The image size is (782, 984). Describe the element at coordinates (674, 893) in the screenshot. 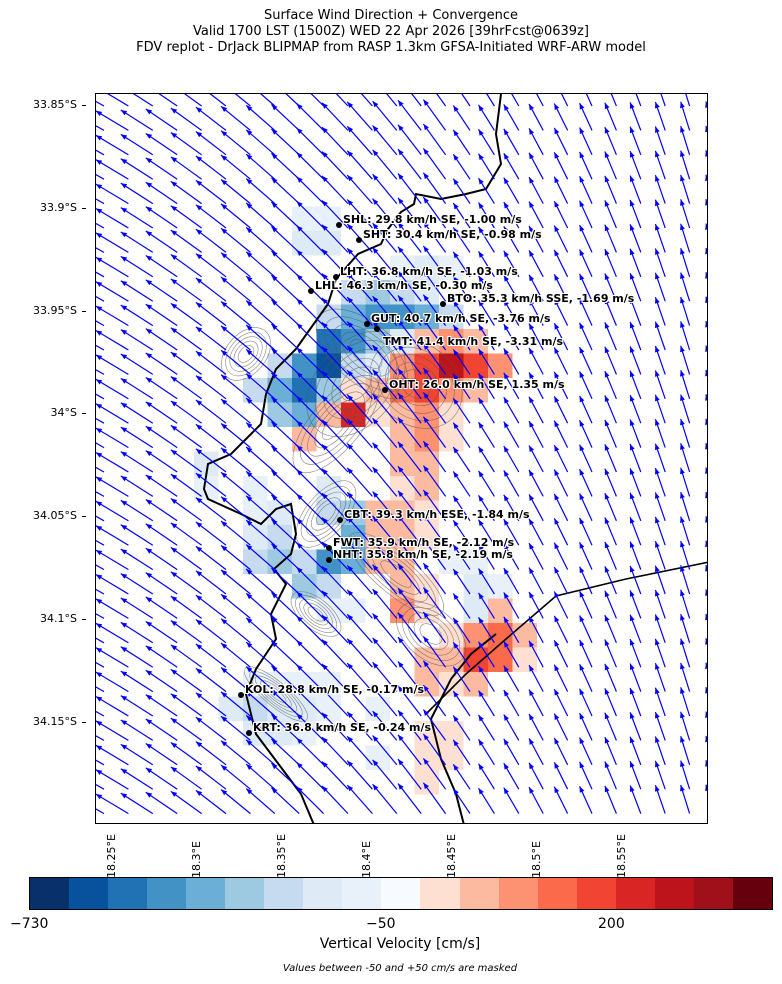

I see `colorbar-swatch` at that location.